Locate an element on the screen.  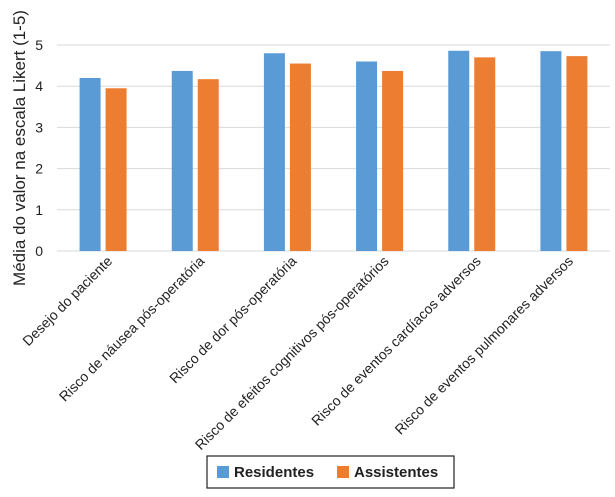
y-tick-label: 4 is located at coordinates (39, 86).